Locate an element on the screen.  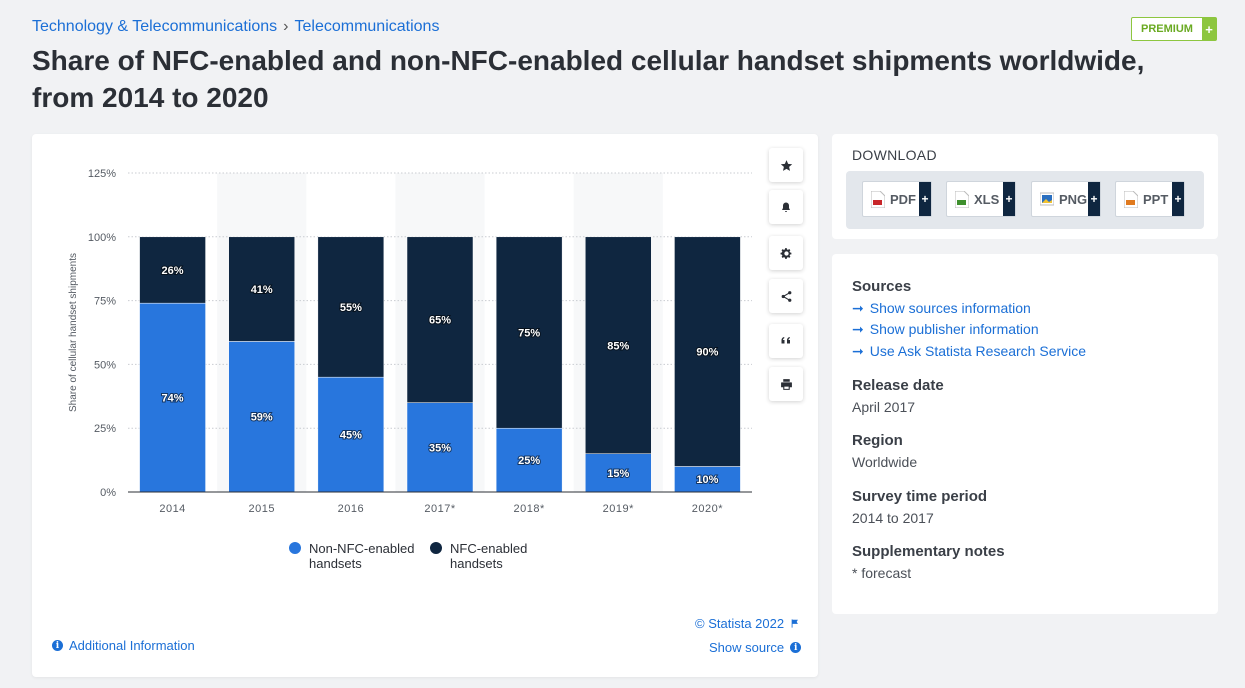
data-label: 75% is located at coordinates (529, 334).